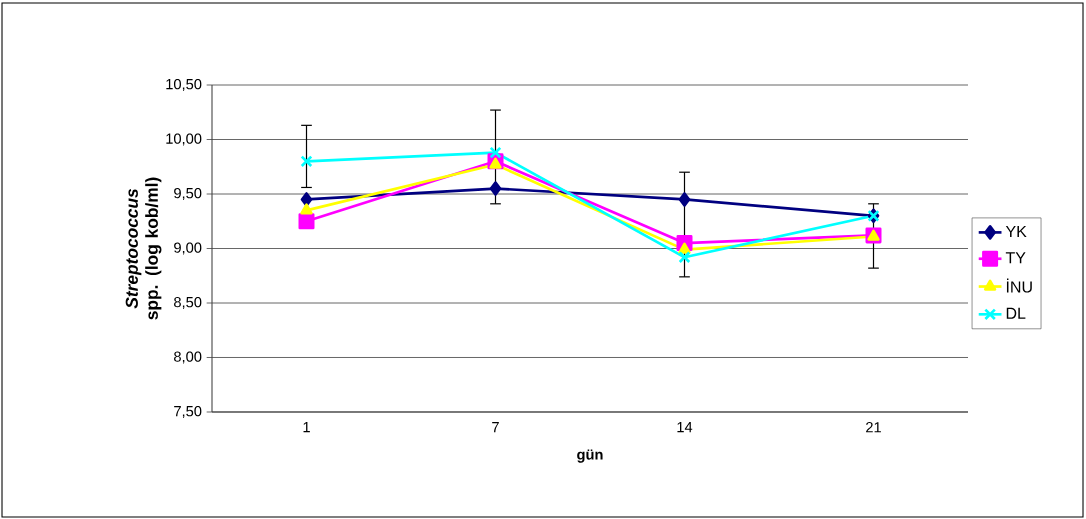  Describe the element at coordinates (1016, 313) in the screenshot. I see `legend-label: DL` at that location.